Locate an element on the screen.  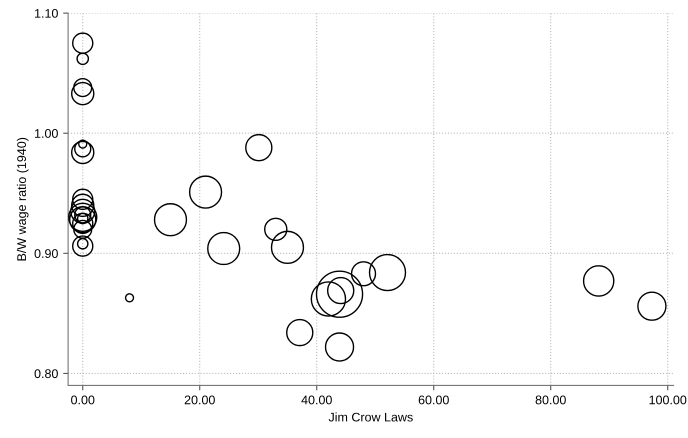
x-tick-label: 80.00 is located at coordinates (551, 399).